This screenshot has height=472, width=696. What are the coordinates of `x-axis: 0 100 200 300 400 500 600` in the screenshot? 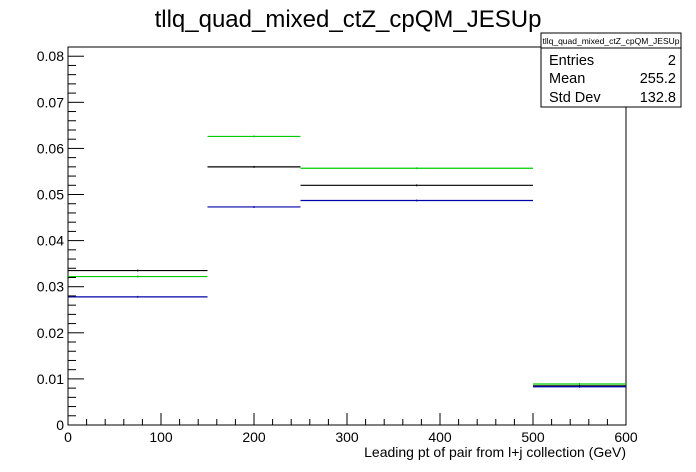 It's located at (351, 429).